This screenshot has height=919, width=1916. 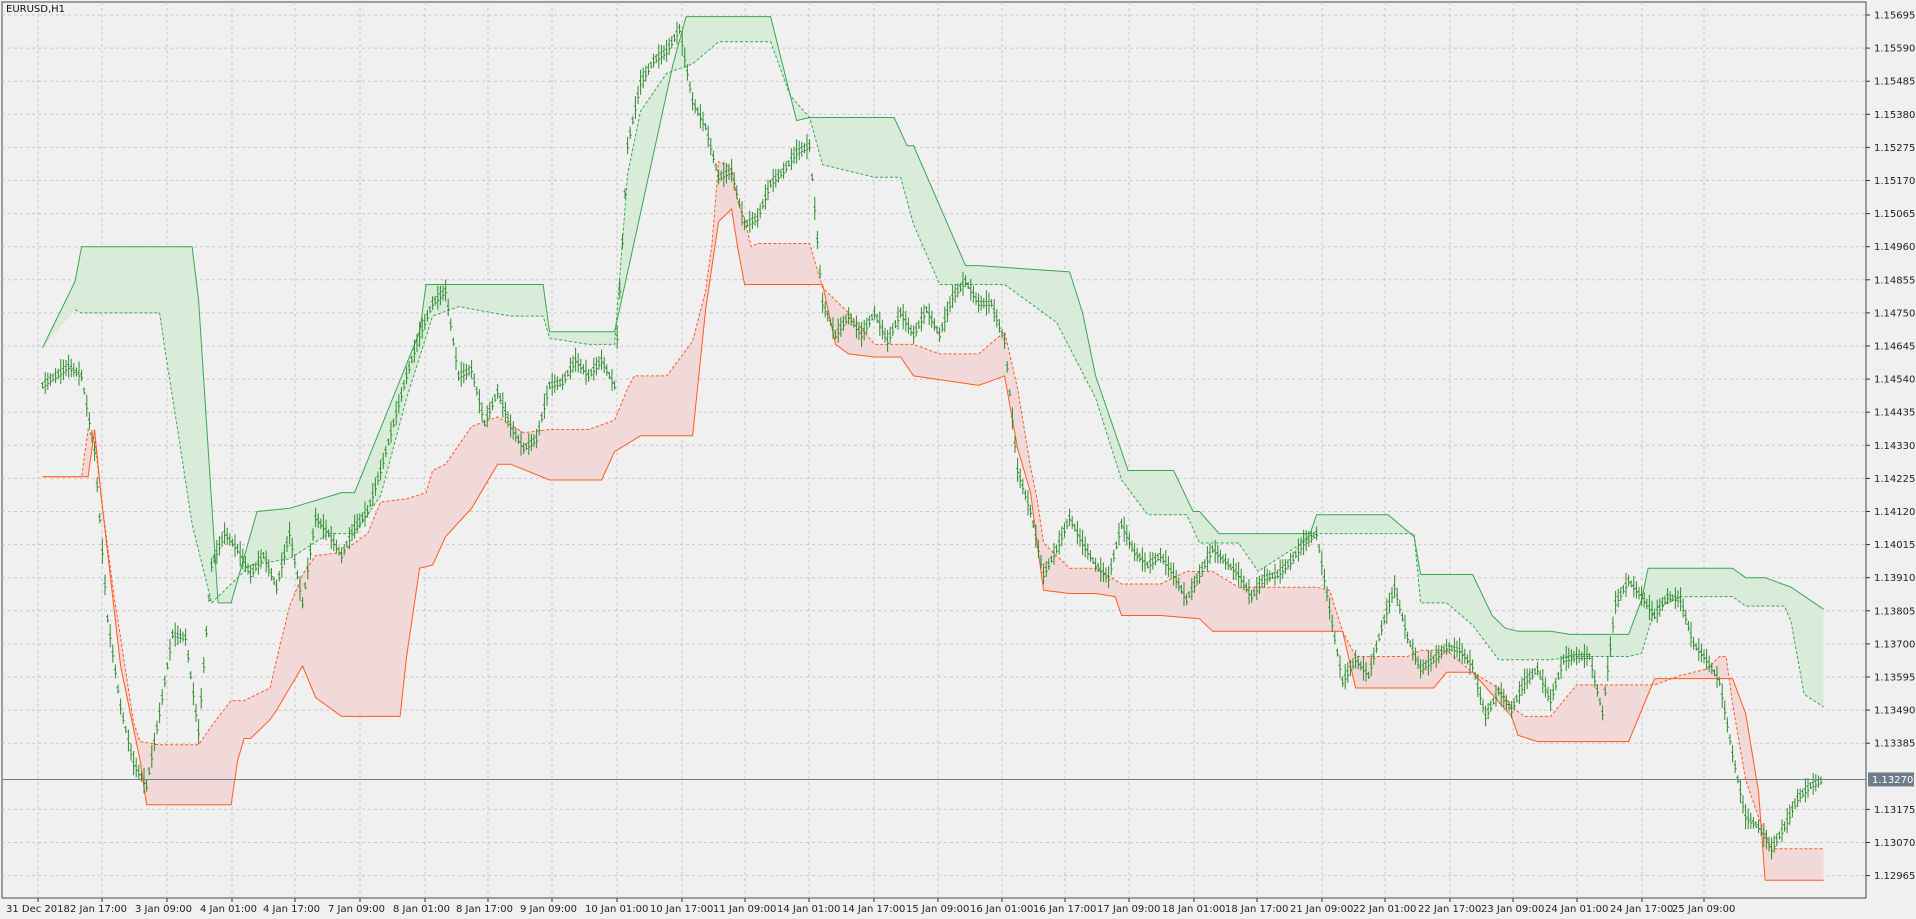 I want to click on y-tick-label: 1.14960, so click(x=1894, y=247).